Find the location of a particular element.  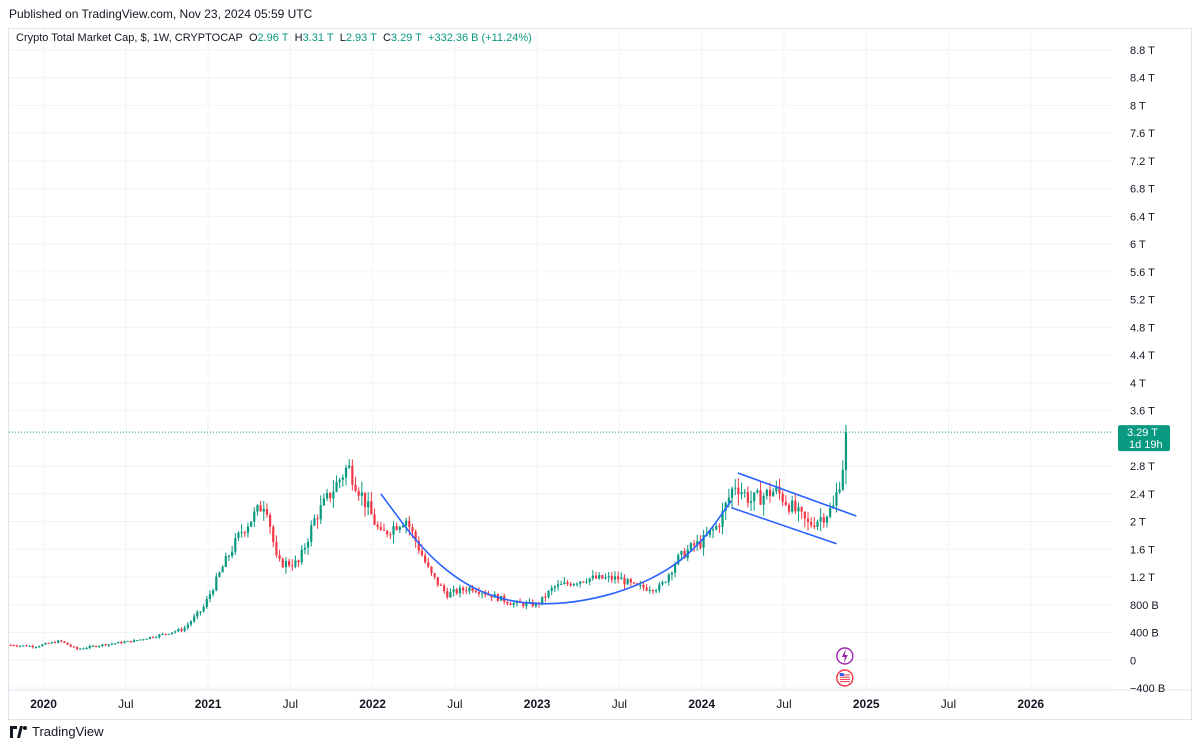

legend-change: +332.36 B (+11.24%) is located at coordinates (480, 38).